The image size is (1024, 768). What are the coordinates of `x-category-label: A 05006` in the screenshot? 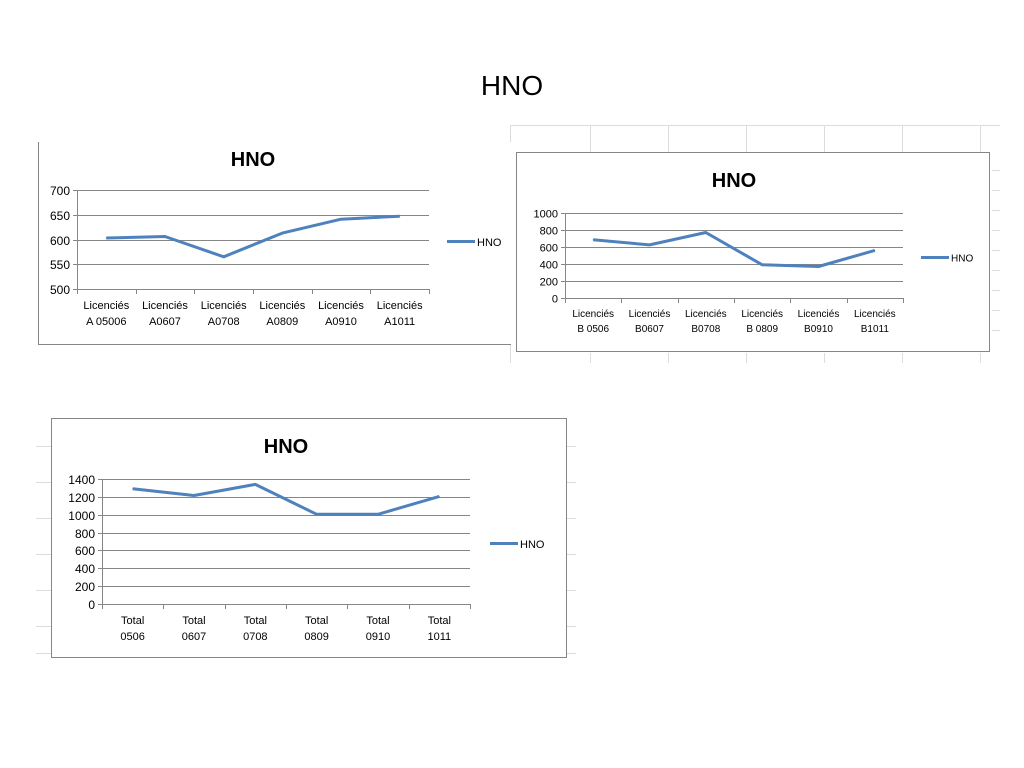 It's located at (106, 322).